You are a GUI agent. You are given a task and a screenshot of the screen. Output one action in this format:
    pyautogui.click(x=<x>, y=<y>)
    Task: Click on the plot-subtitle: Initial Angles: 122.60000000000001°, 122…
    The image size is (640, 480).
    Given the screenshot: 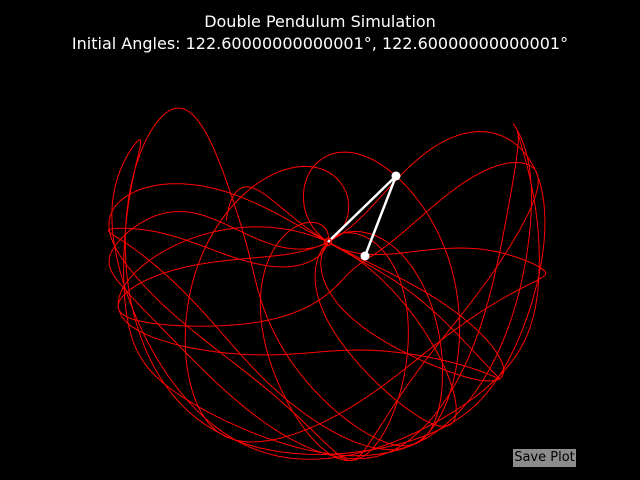 What is the action you would take?
    pyautogui.click(x=320, y=43)
    